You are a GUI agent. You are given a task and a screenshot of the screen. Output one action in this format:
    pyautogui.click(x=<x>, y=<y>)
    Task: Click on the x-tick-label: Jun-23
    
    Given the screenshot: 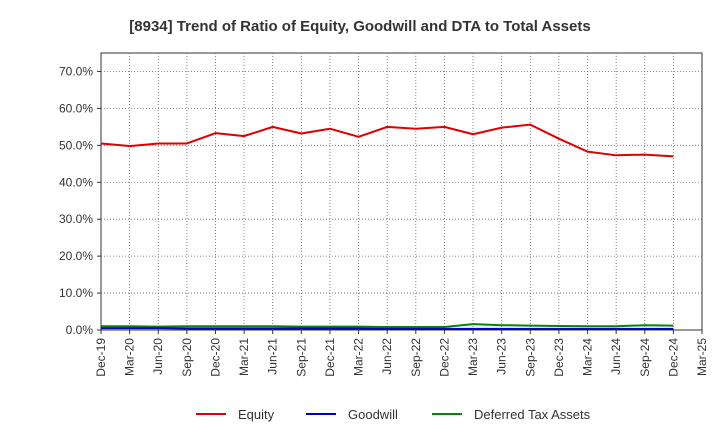 What is the action you would take?
    pyautogui.click(x=502, y=356)
    